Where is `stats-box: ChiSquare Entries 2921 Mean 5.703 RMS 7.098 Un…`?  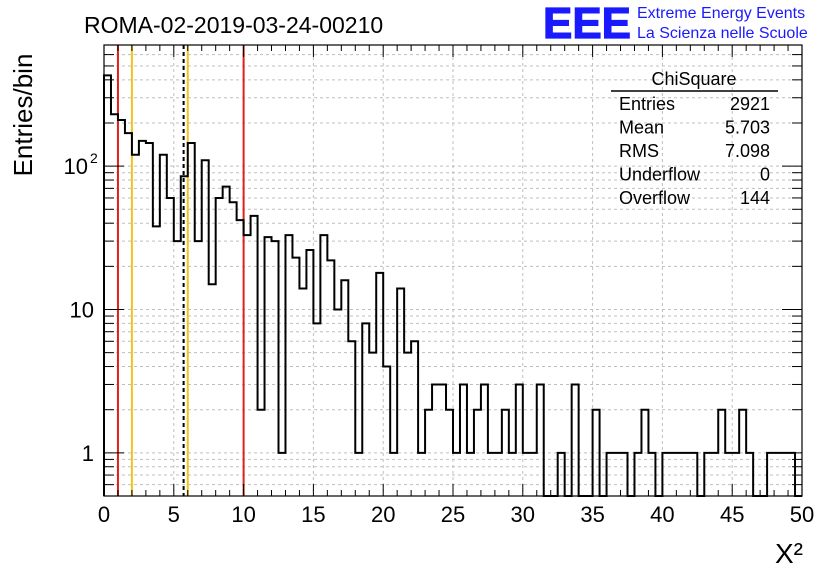 stats-box: ChiSquare Entries 2921 Mean 5.703 RMS 7.098 Un… is located at coordinates (694, 138).